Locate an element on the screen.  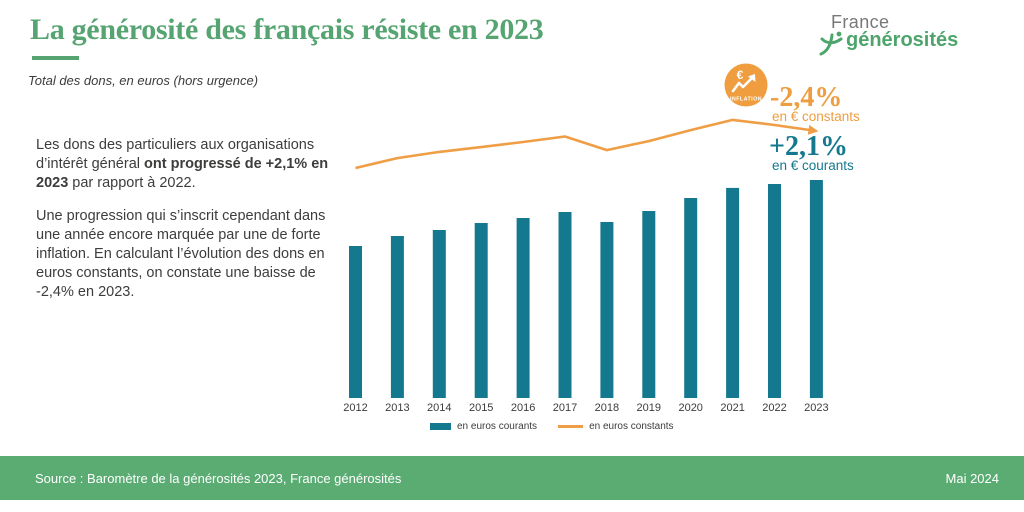
inflation-icon: € INFLATION is located at coordinates (746, 87).